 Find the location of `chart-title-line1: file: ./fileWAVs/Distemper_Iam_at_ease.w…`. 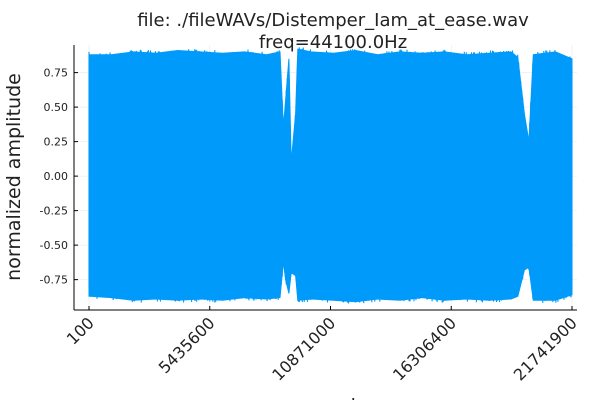

chart-title-line1: file: ./fileWAVs/Distemper_Iam_at_ease.w… is located at coordinates (333, 20).